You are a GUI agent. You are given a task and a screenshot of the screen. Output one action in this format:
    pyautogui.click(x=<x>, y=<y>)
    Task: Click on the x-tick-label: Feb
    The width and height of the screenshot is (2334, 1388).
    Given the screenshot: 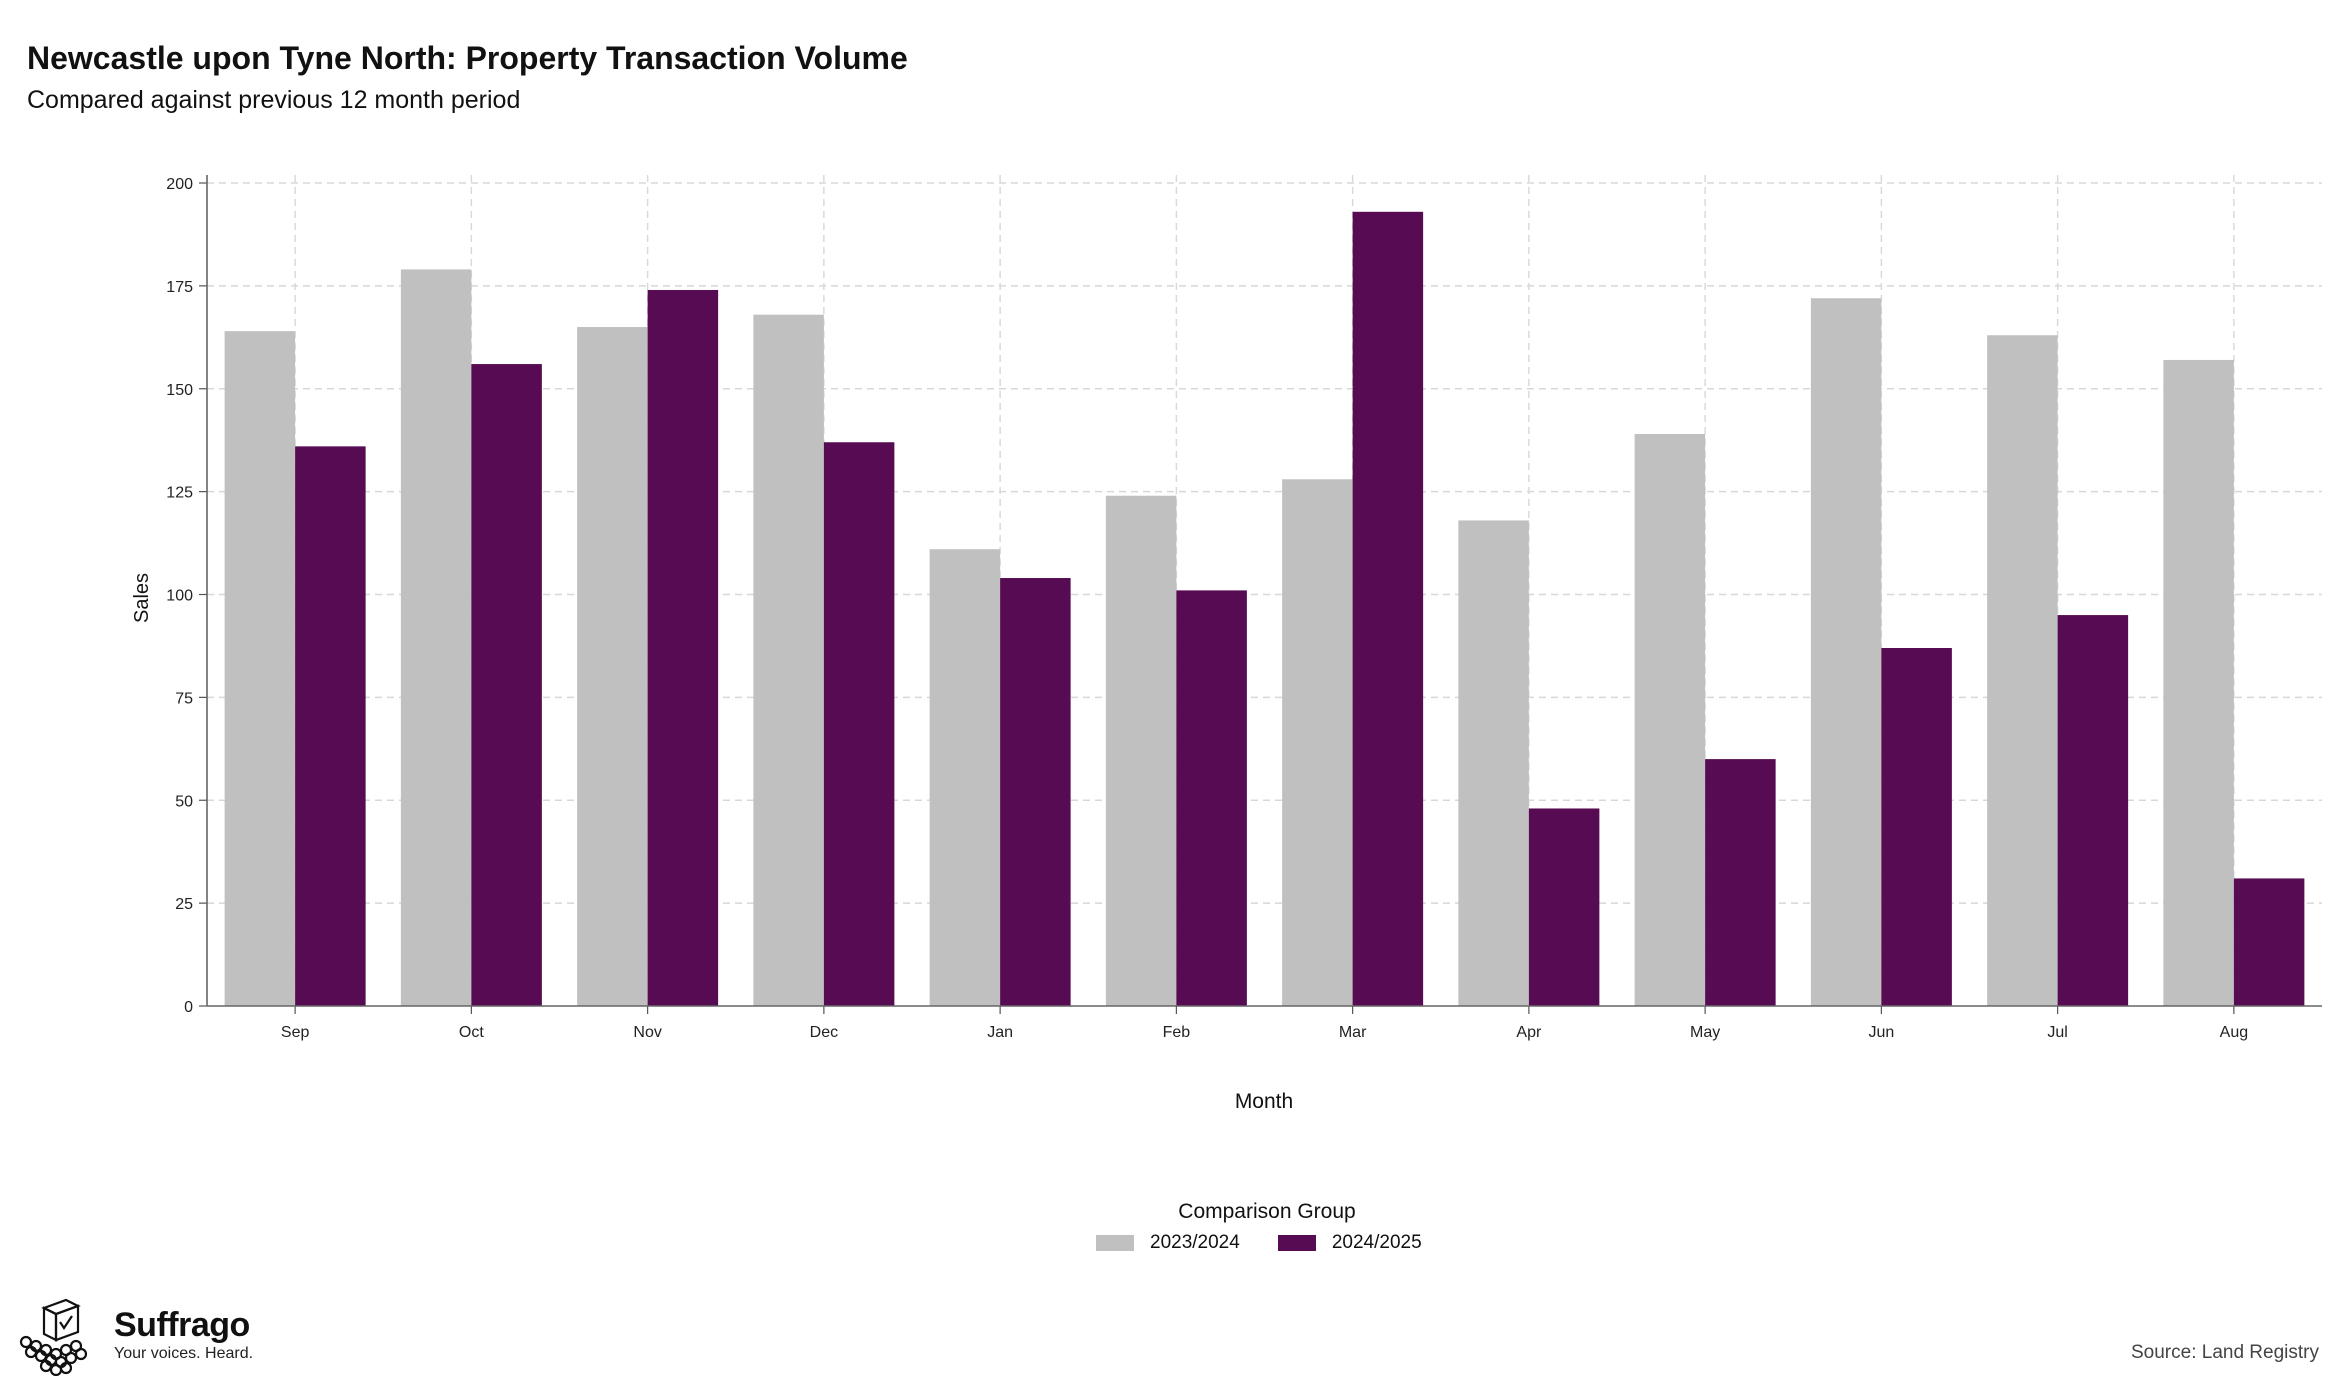 What is the action you would take?
    pyautogui.click(x=1177, y=1032)
    